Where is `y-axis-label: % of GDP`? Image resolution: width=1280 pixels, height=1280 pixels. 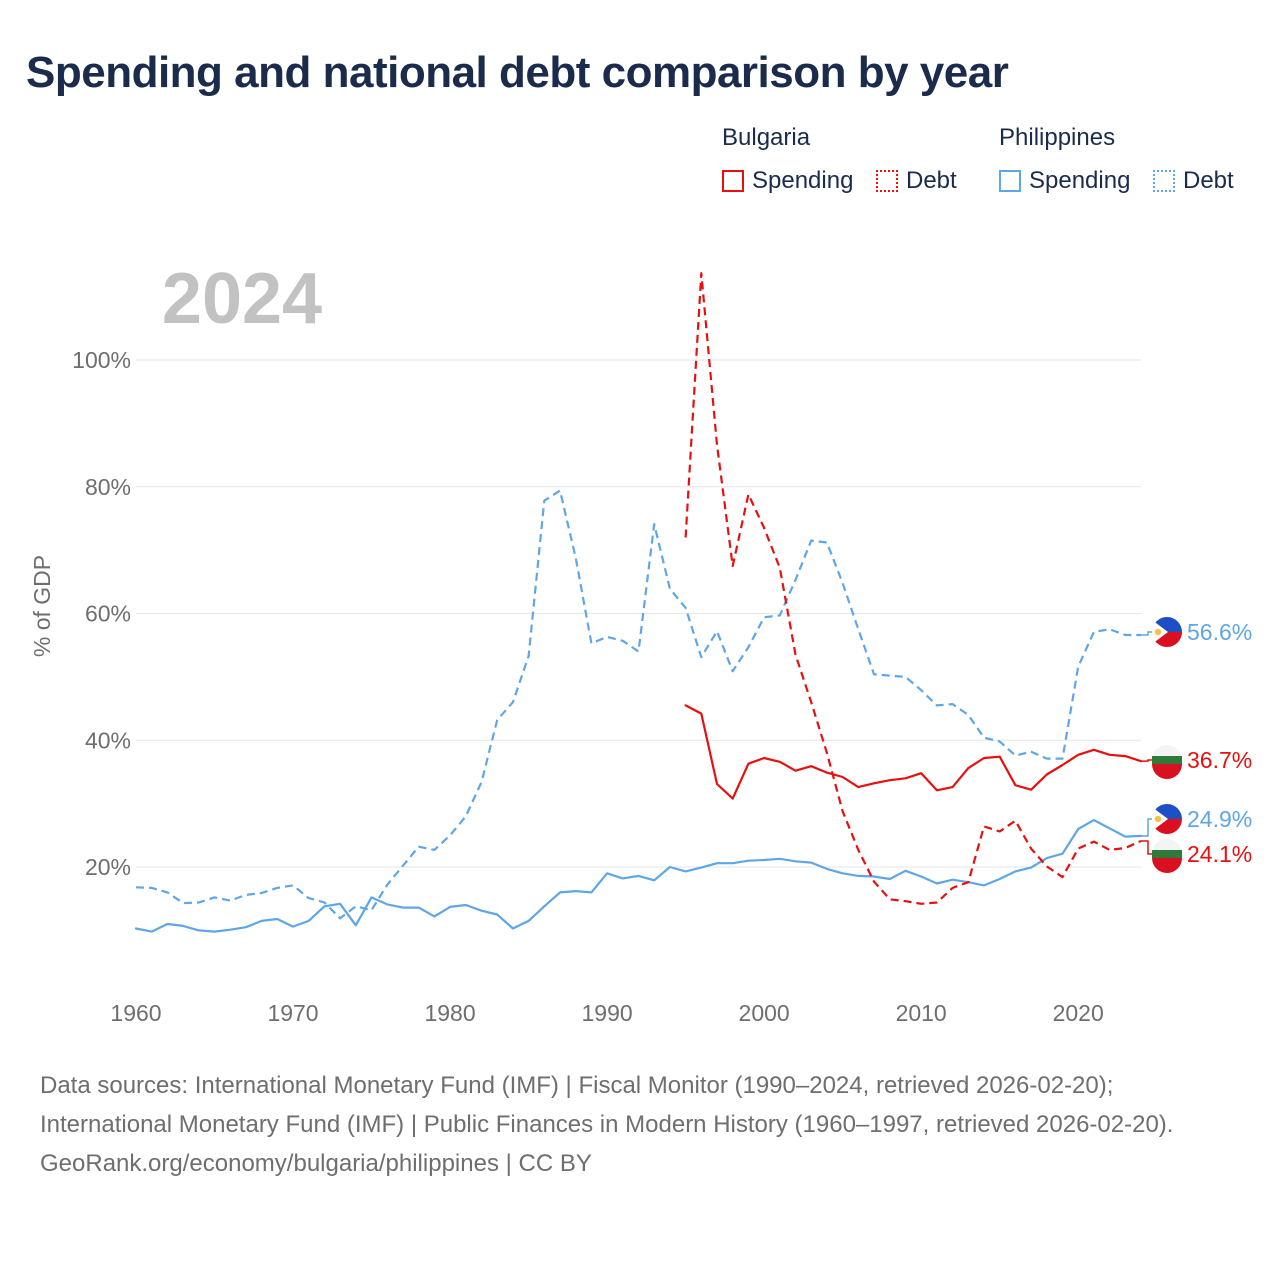 y-axis-label: % of GDP is located at coordinates (42, 606).